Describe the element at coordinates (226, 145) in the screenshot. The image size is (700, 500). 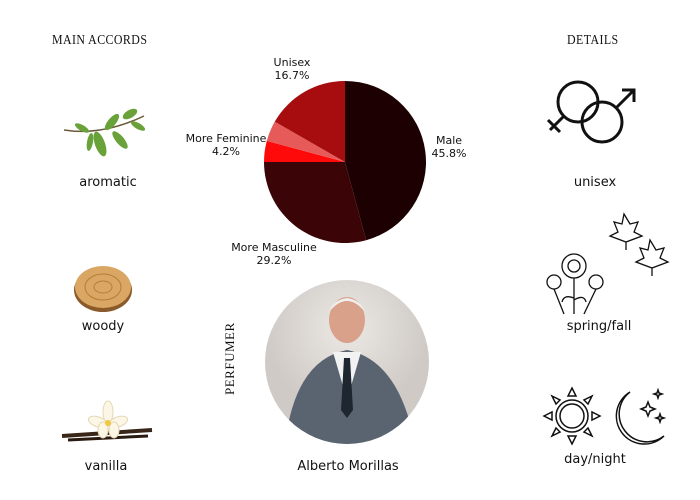
I see `pie-label-more-feminine: More Feminine 4.2%` at that location.